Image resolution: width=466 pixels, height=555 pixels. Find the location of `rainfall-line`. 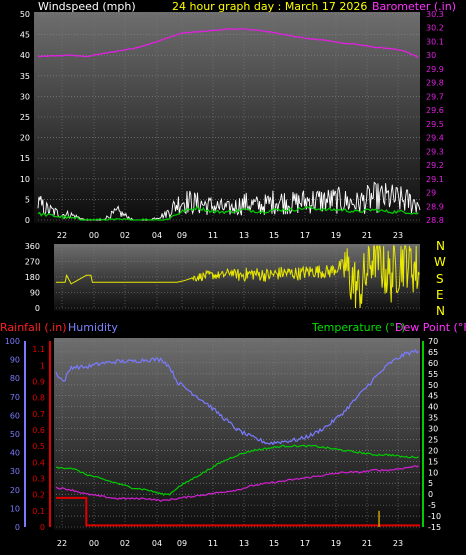

rainfall-line is located at coordinates (238, 511).